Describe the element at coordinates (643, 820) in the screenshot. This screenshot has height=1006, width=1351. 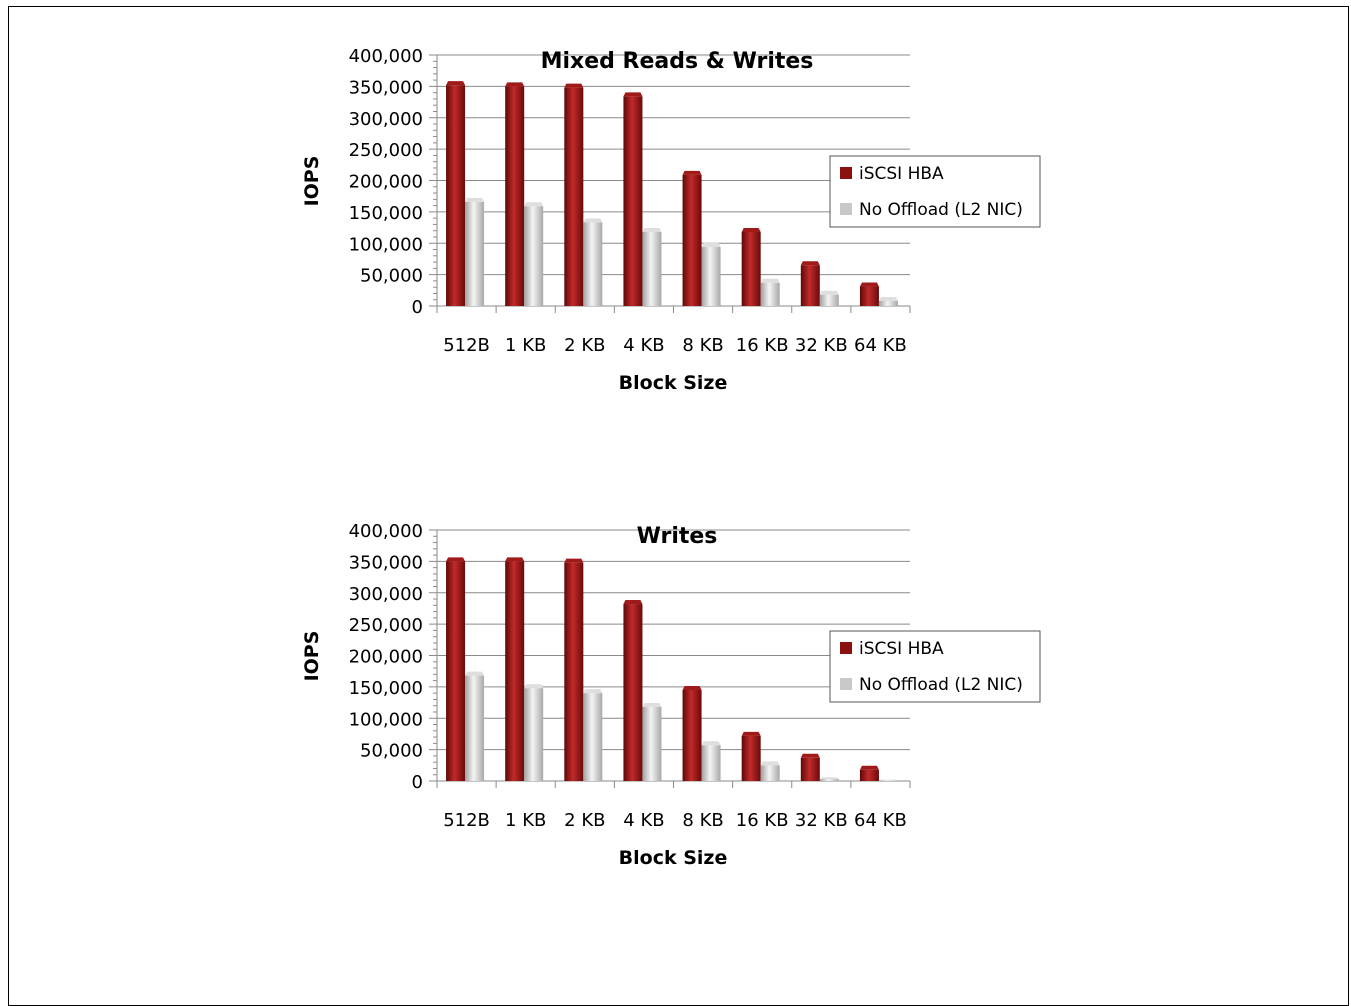
I see `x-tick-label: 4 KB` at that location.